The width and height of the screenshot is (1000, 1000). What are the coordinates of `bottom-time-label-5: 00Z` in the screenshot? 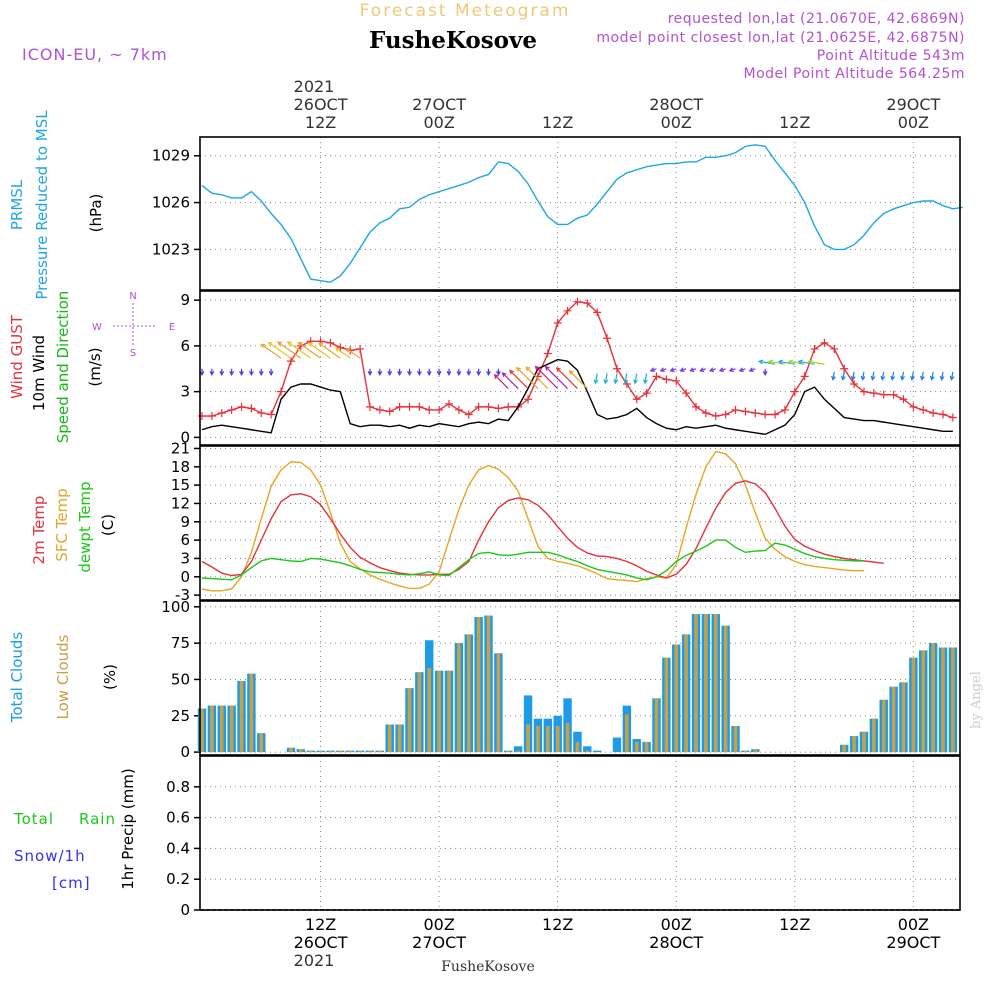 It's located at (913, 924).